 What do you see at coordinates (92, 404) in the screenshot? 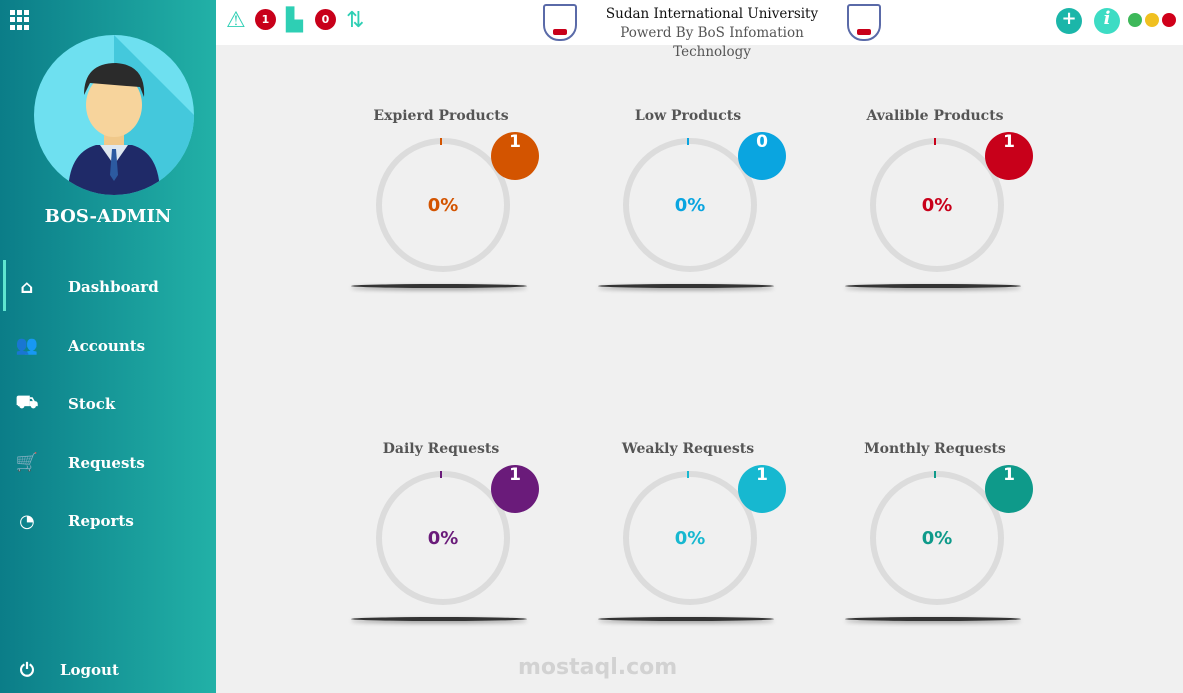
I see `sidebar-item-label: Stock` at bounding box center [92, 404].